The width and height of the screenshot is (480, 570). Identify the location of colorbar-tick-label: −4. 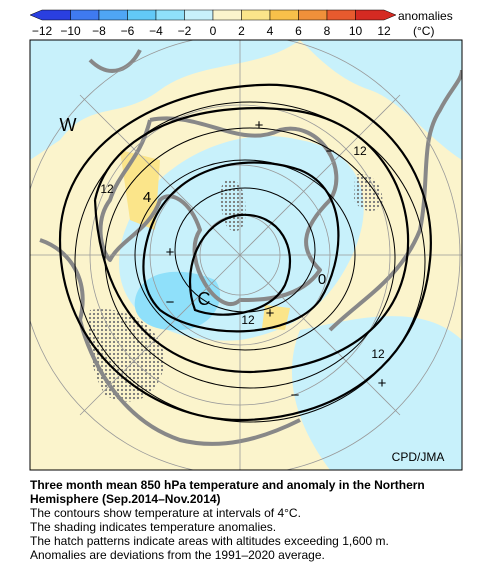
(156, 31).